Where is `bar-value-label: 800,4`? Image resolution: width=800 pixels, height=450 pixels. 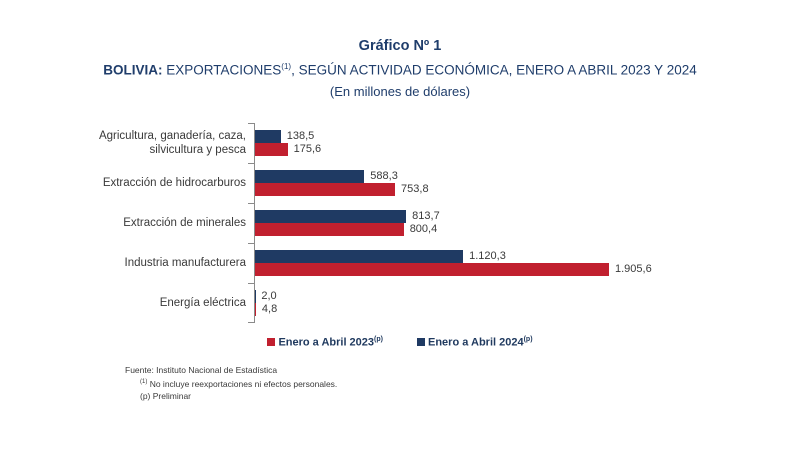
bar-value-label: 800,4 is located at coordinates (423, 229).